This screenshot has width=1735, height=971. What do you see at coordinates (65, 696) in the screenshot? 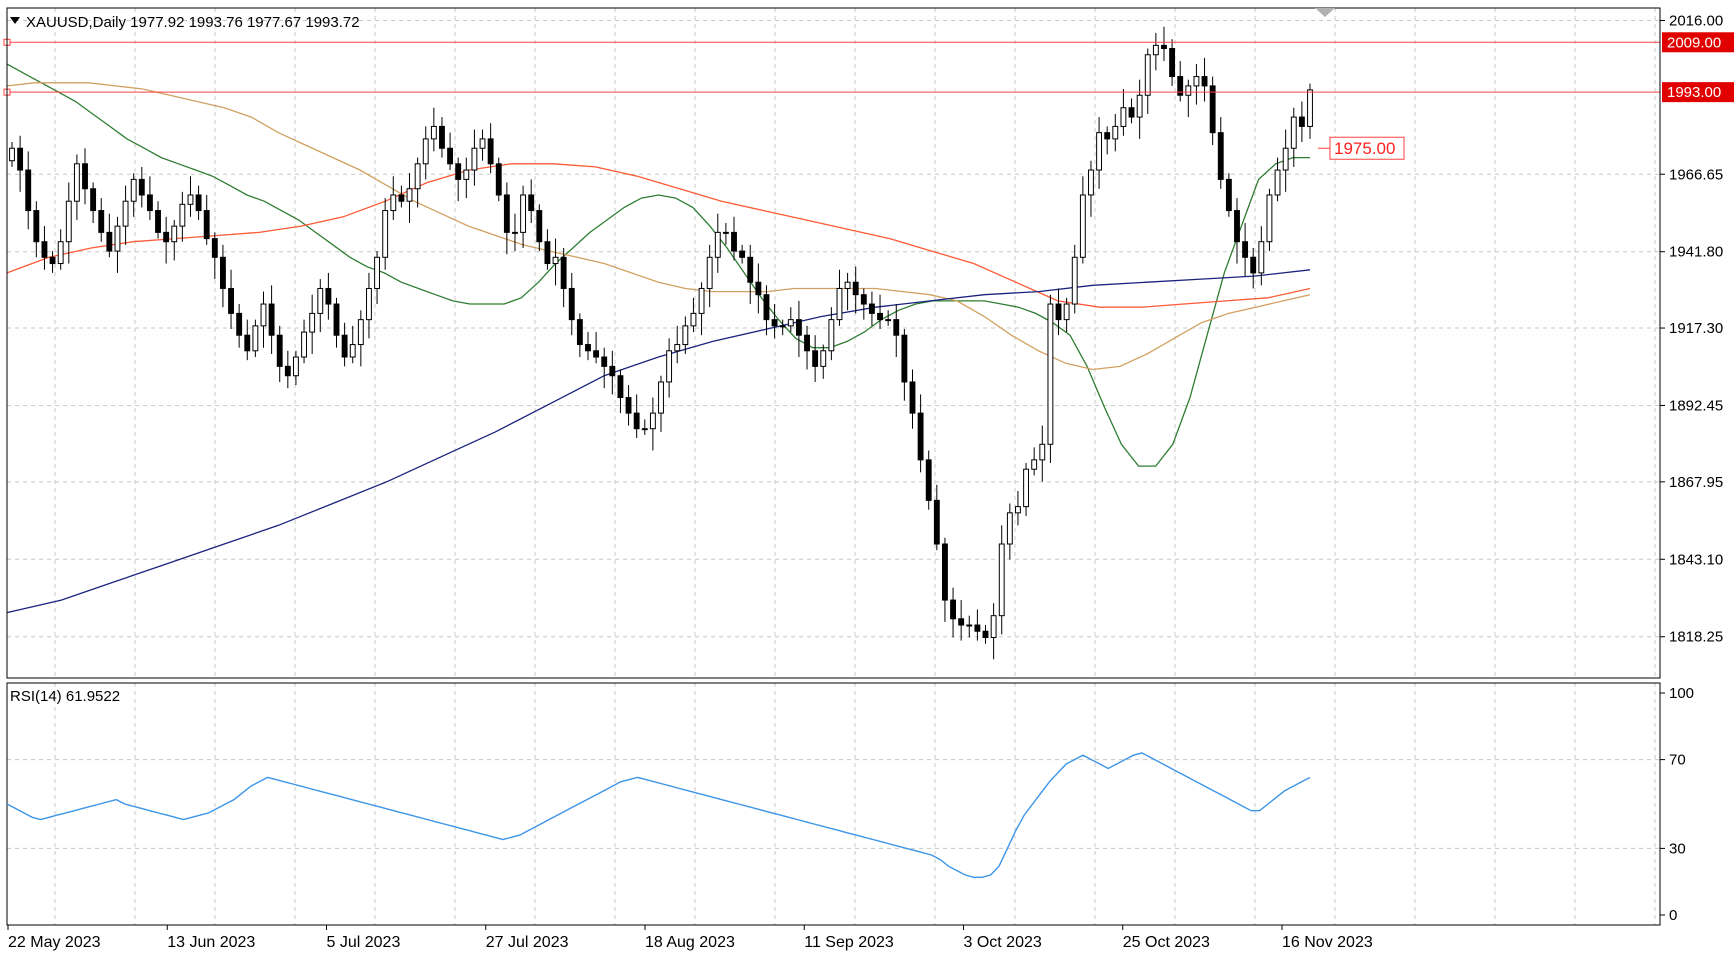
I see `rsi-label: RSI(14) 61.9522` at bounding box center [65, 696].